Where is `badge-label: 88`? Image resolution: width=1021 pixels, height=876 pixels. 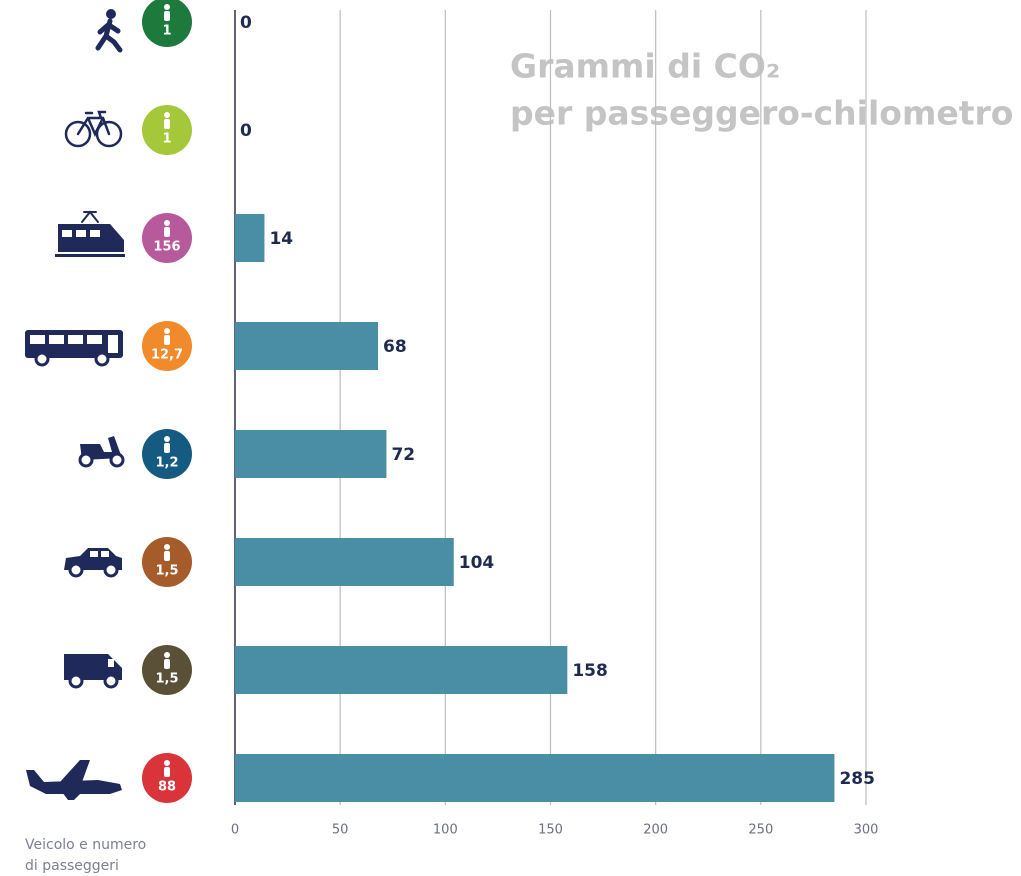
badge-label: 88 is located at coordinates (167, 787).